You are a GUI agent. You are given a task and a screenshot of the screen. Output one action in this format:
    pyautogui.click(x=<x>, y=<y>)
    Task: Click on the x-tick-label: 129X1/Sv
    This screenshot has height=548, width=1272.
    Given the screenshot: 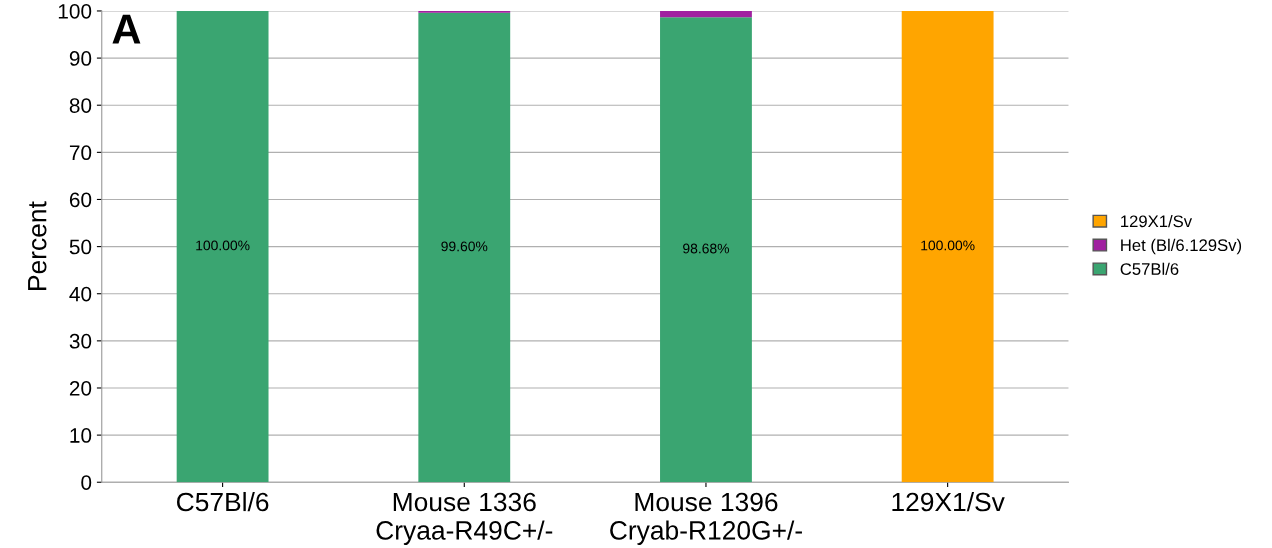 What is the action you would take?
    pyautogui.click(x=948, y=501)
    